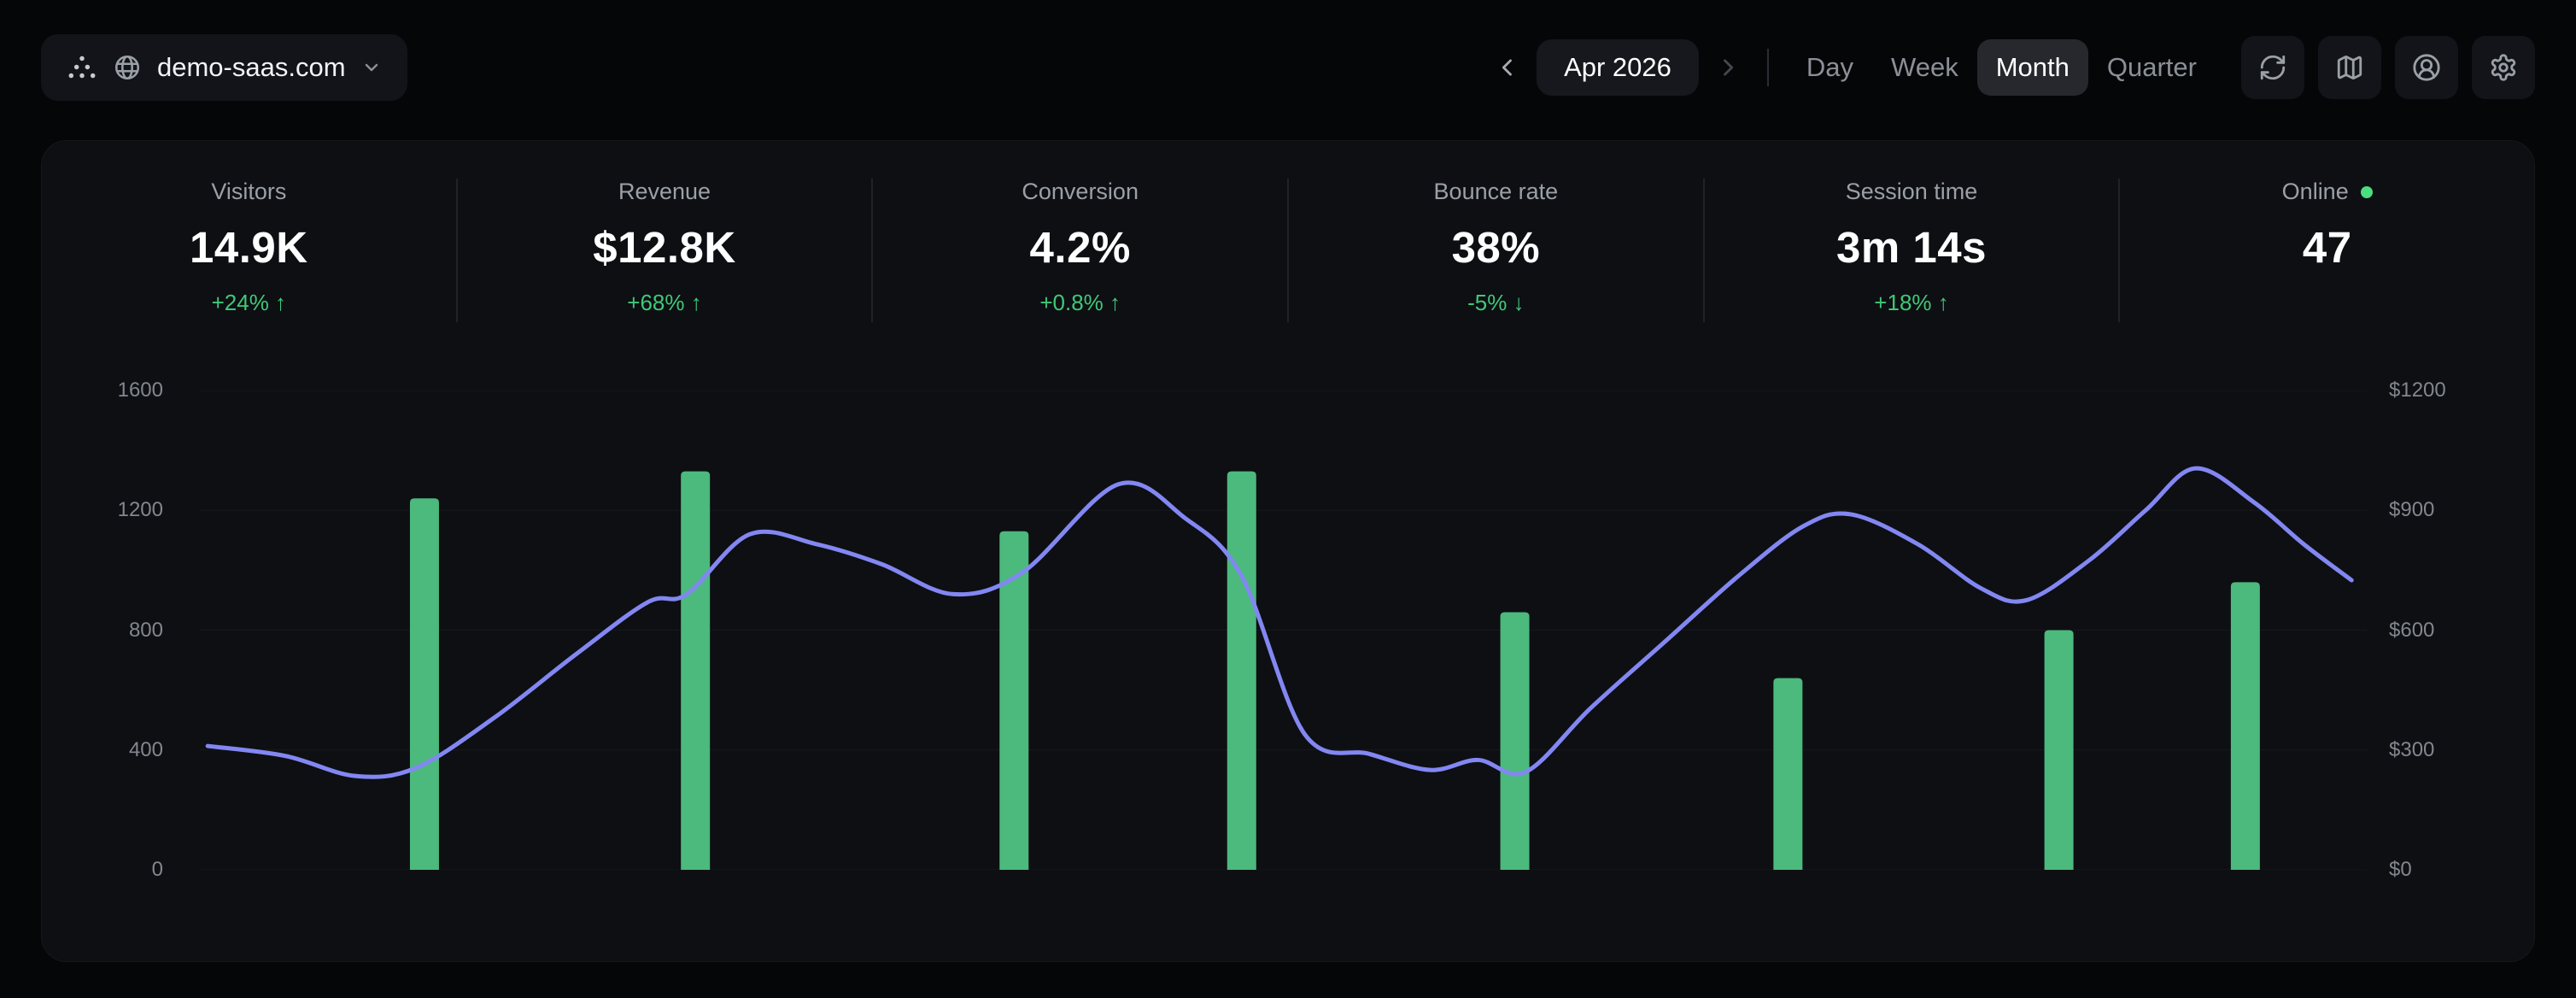  I want to click on site-selector: demo-saas.com, so click(224, 67).